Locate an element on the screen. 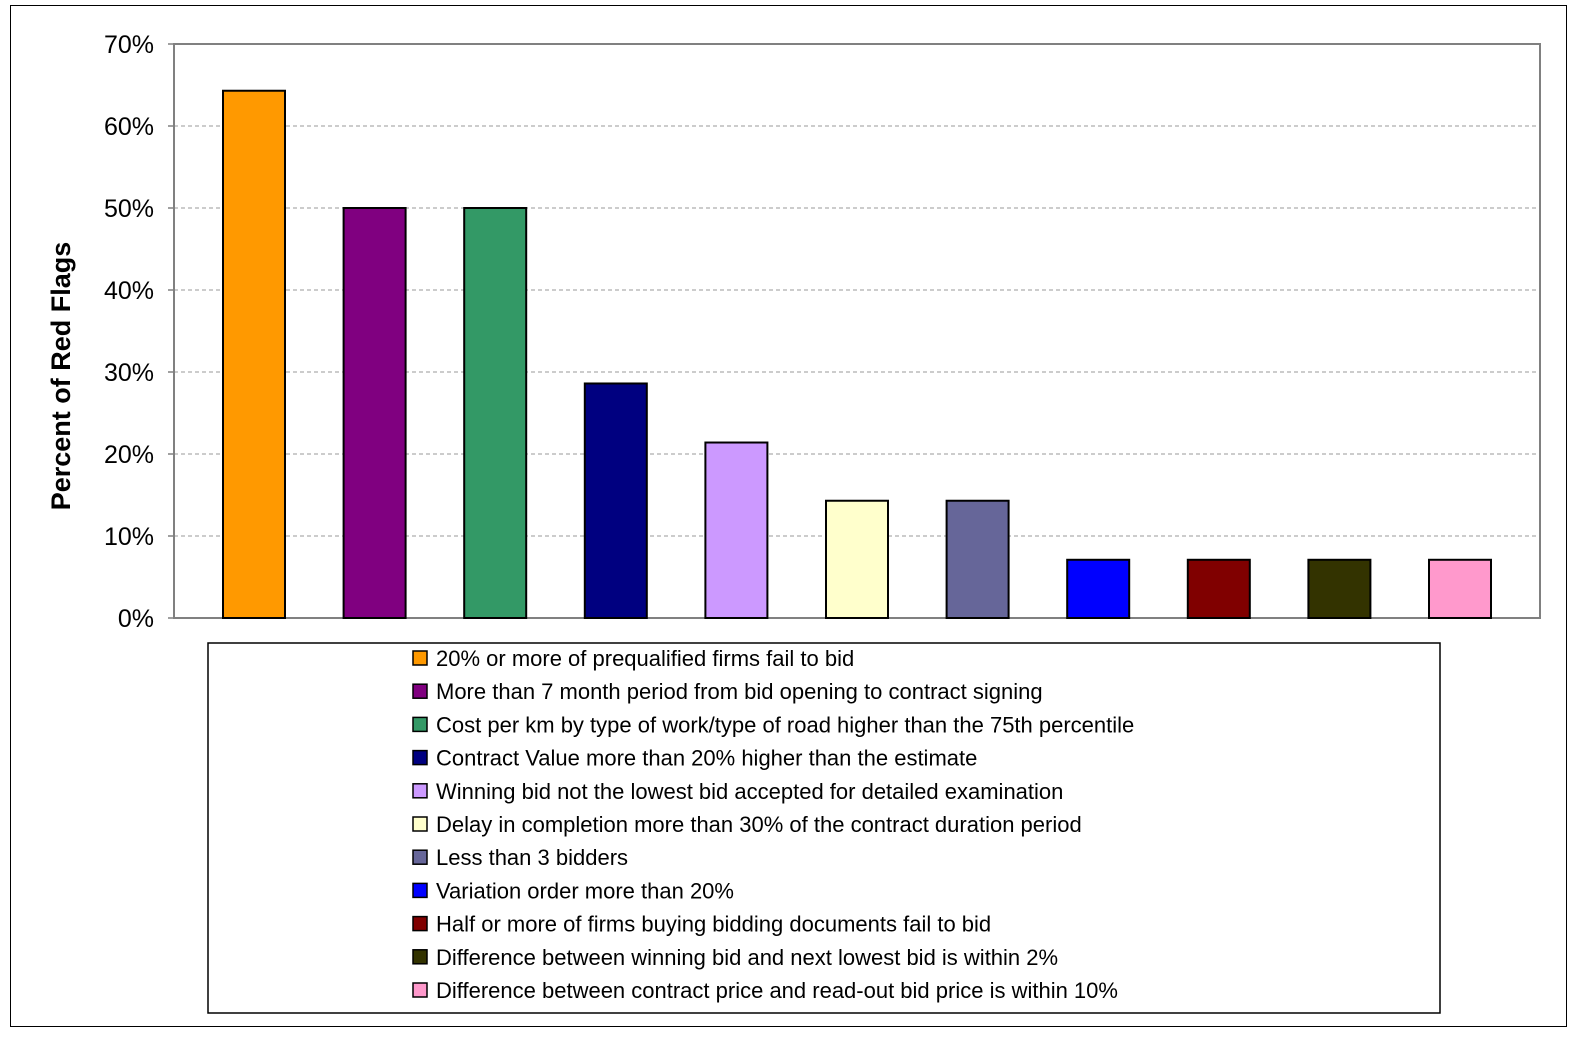 The image size is (1595, 1047). y-tick-label: 30% is located at coordinates (129, 373).